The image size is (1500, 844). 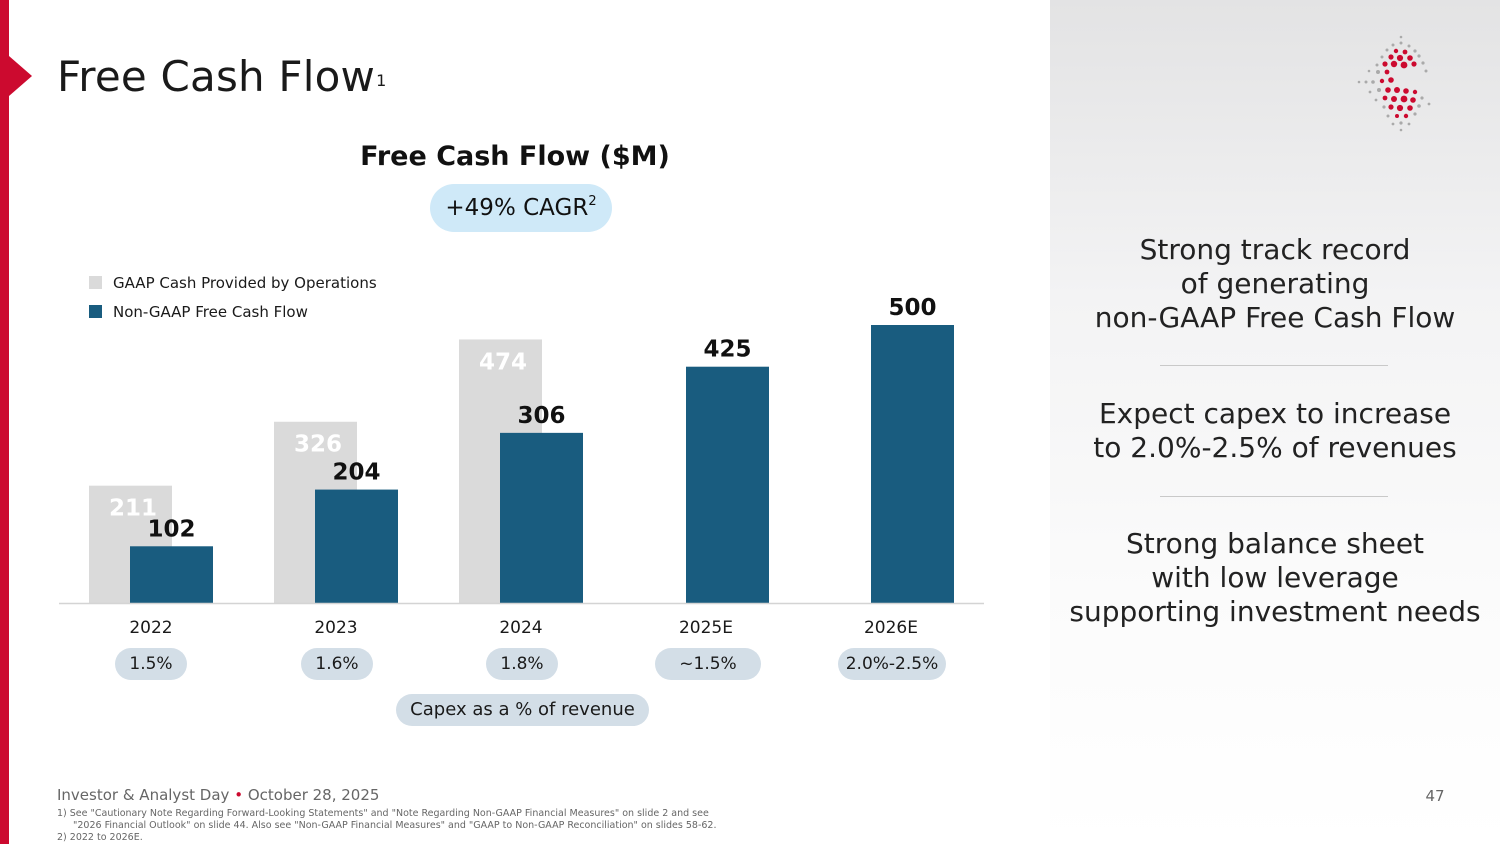 I want to click on gaap-bar-label: 474, so click(x=503, y=362).